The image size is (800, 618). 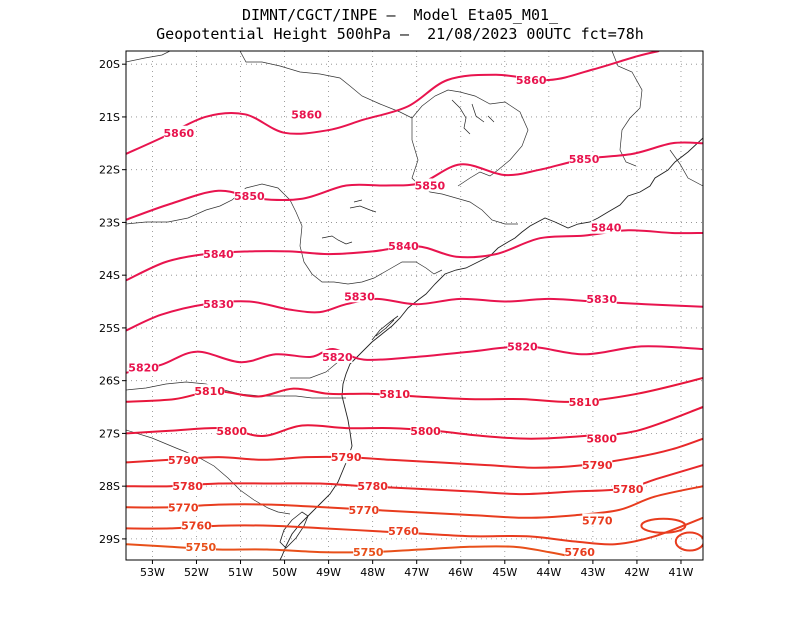 What do you see at coordinates (284, 572) in the screenshot?
I see `x-tick-label: 50W` at bounding box center [284, 572].